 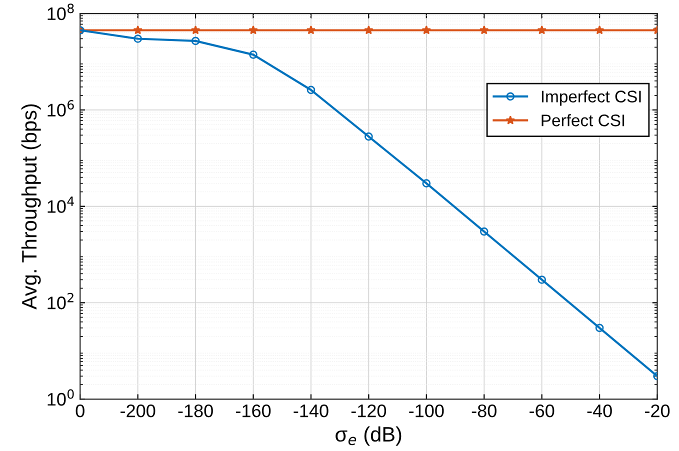 What do you see at coordinates (583, 120) in the screenshot?
I see `legend-label: Perfect CSI` at bounding box center [583, 120].